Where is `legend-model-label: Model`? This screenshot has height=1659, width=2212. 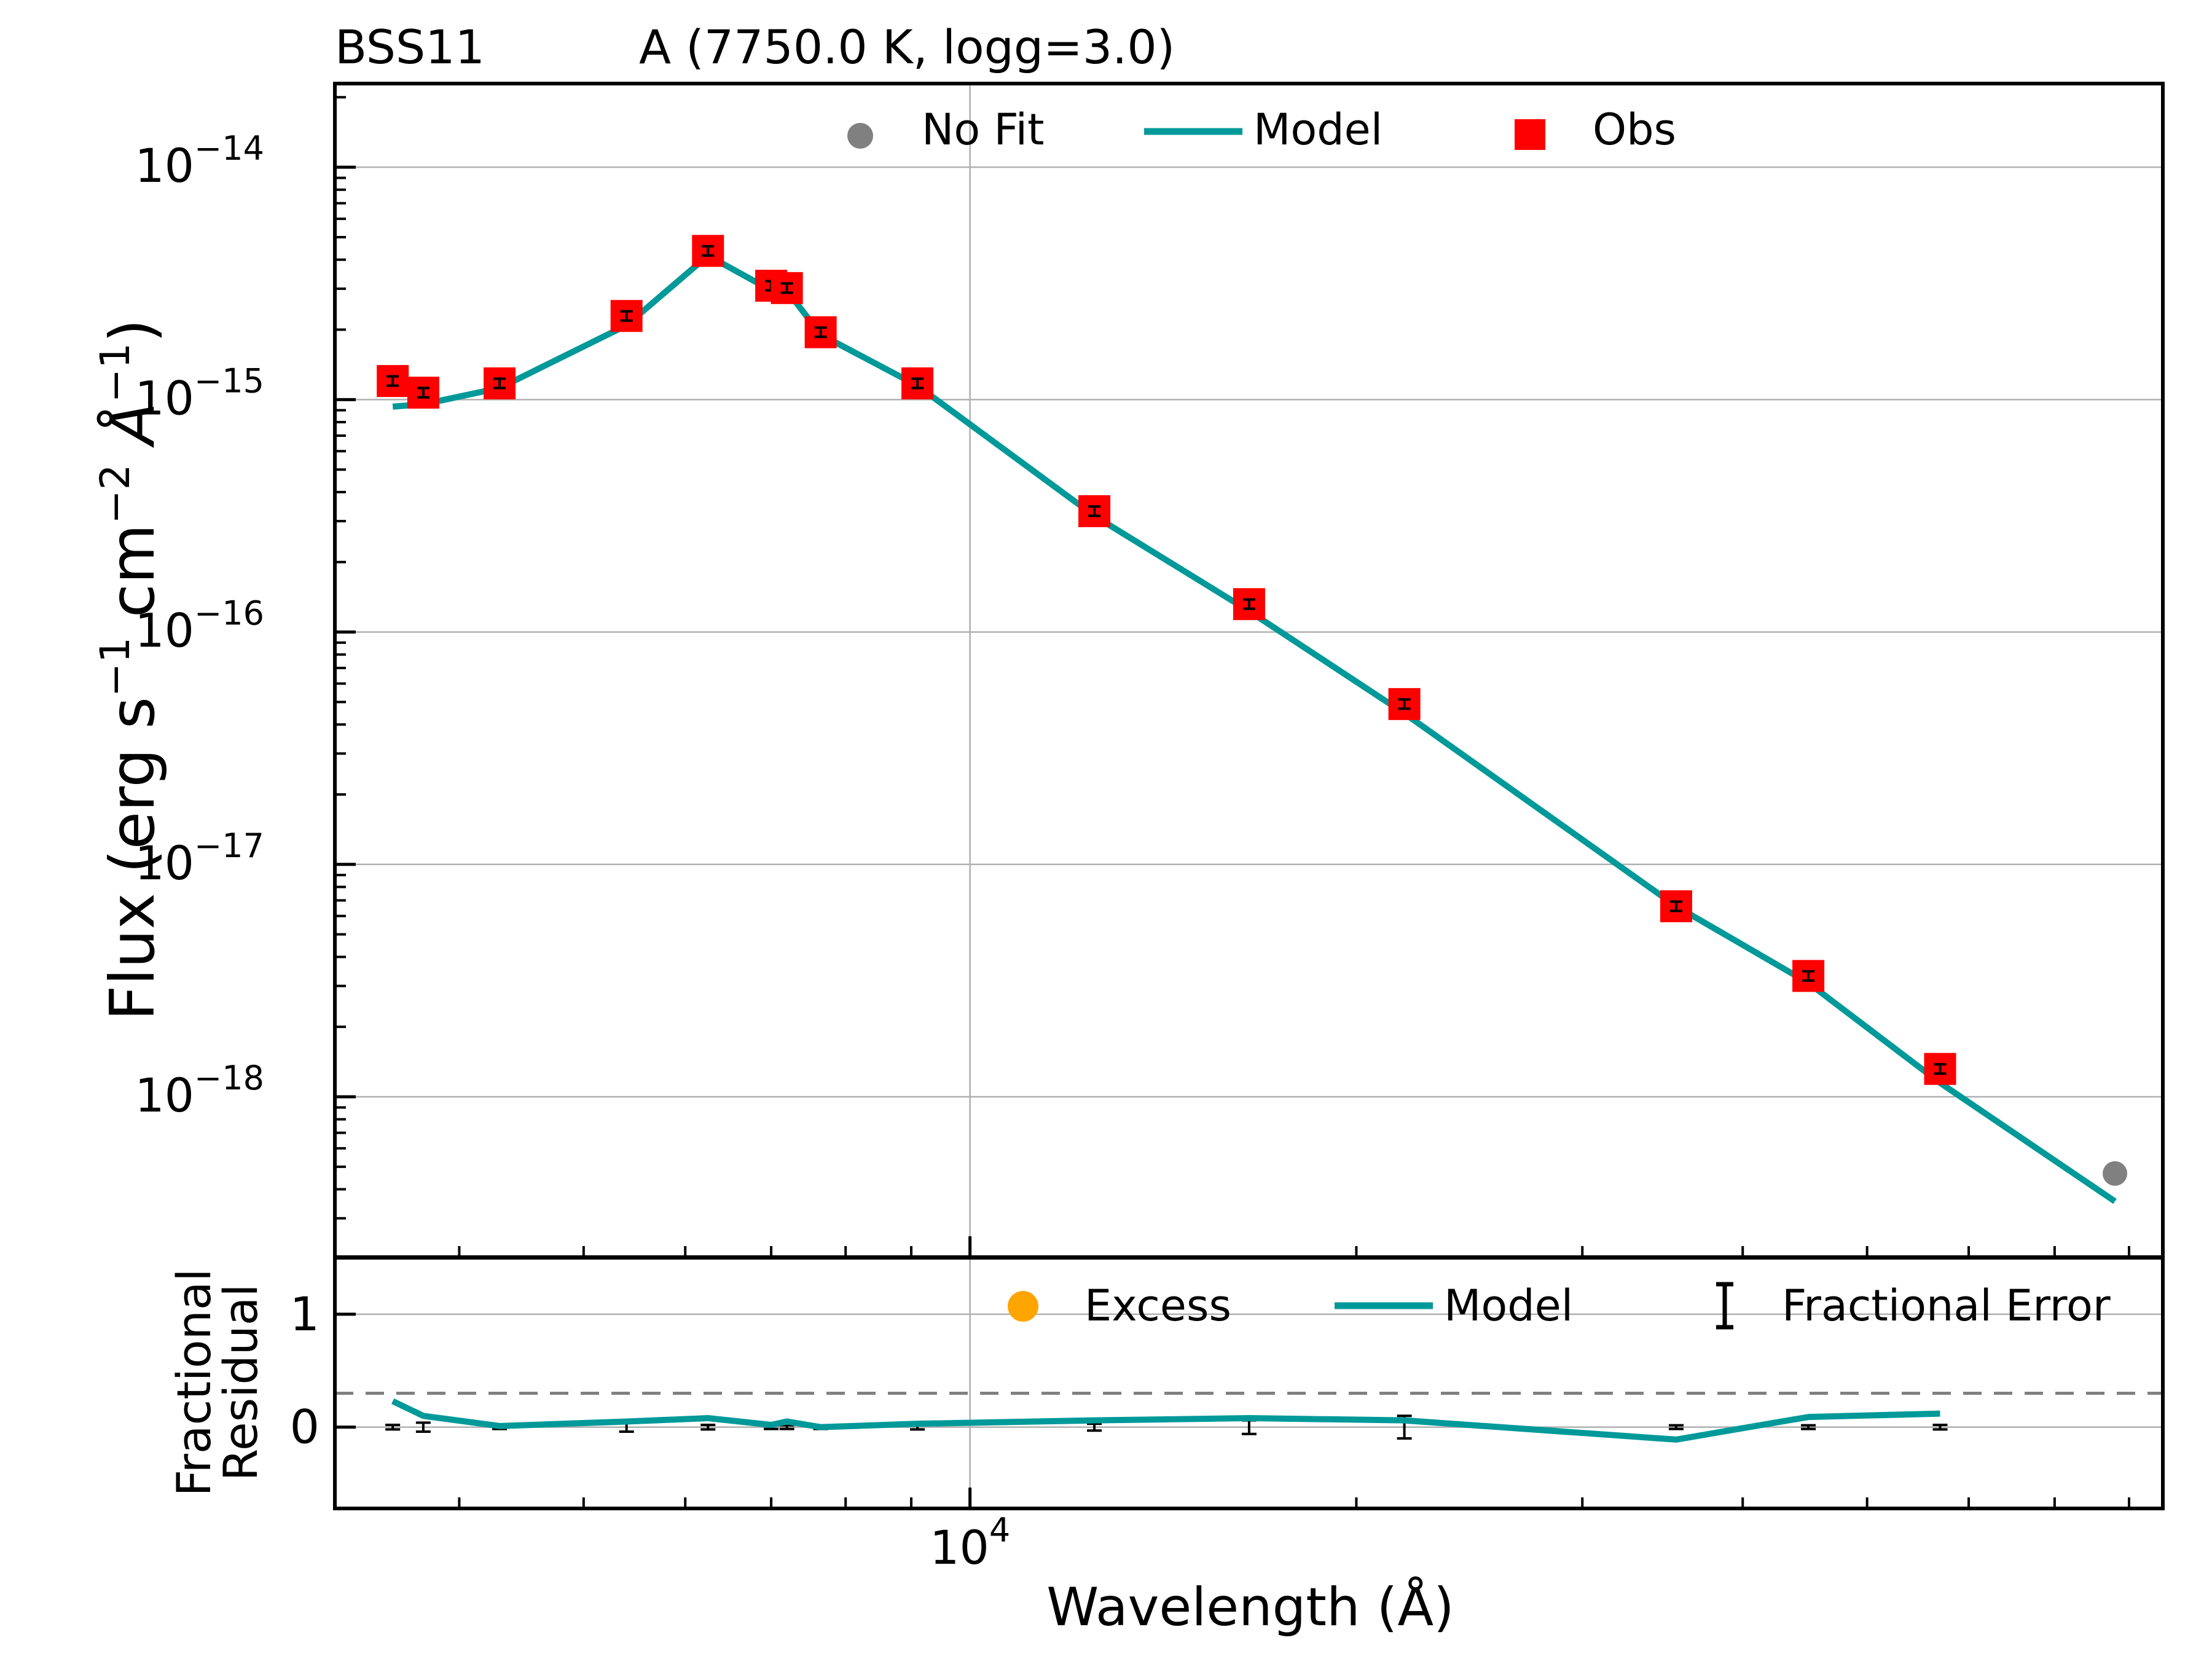
legend-model-label: Model is located at coordinates (1317, 129).